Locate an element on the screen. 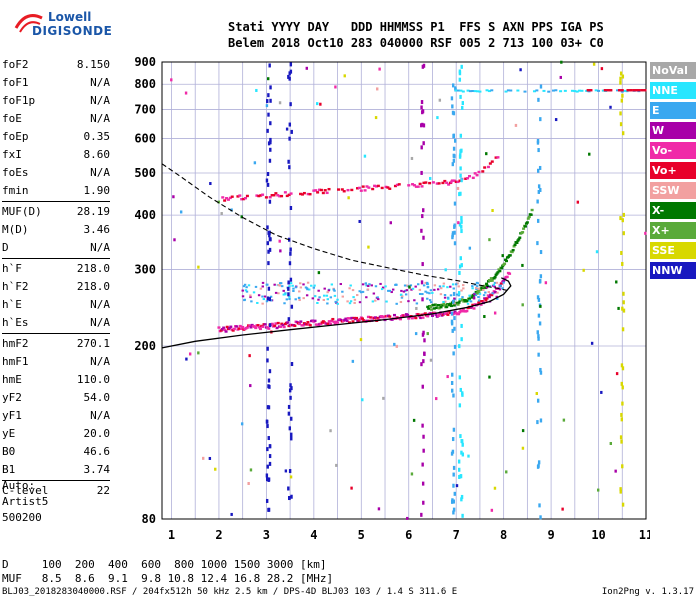  param-name: hmF1 is located at coordinates (15, 361).